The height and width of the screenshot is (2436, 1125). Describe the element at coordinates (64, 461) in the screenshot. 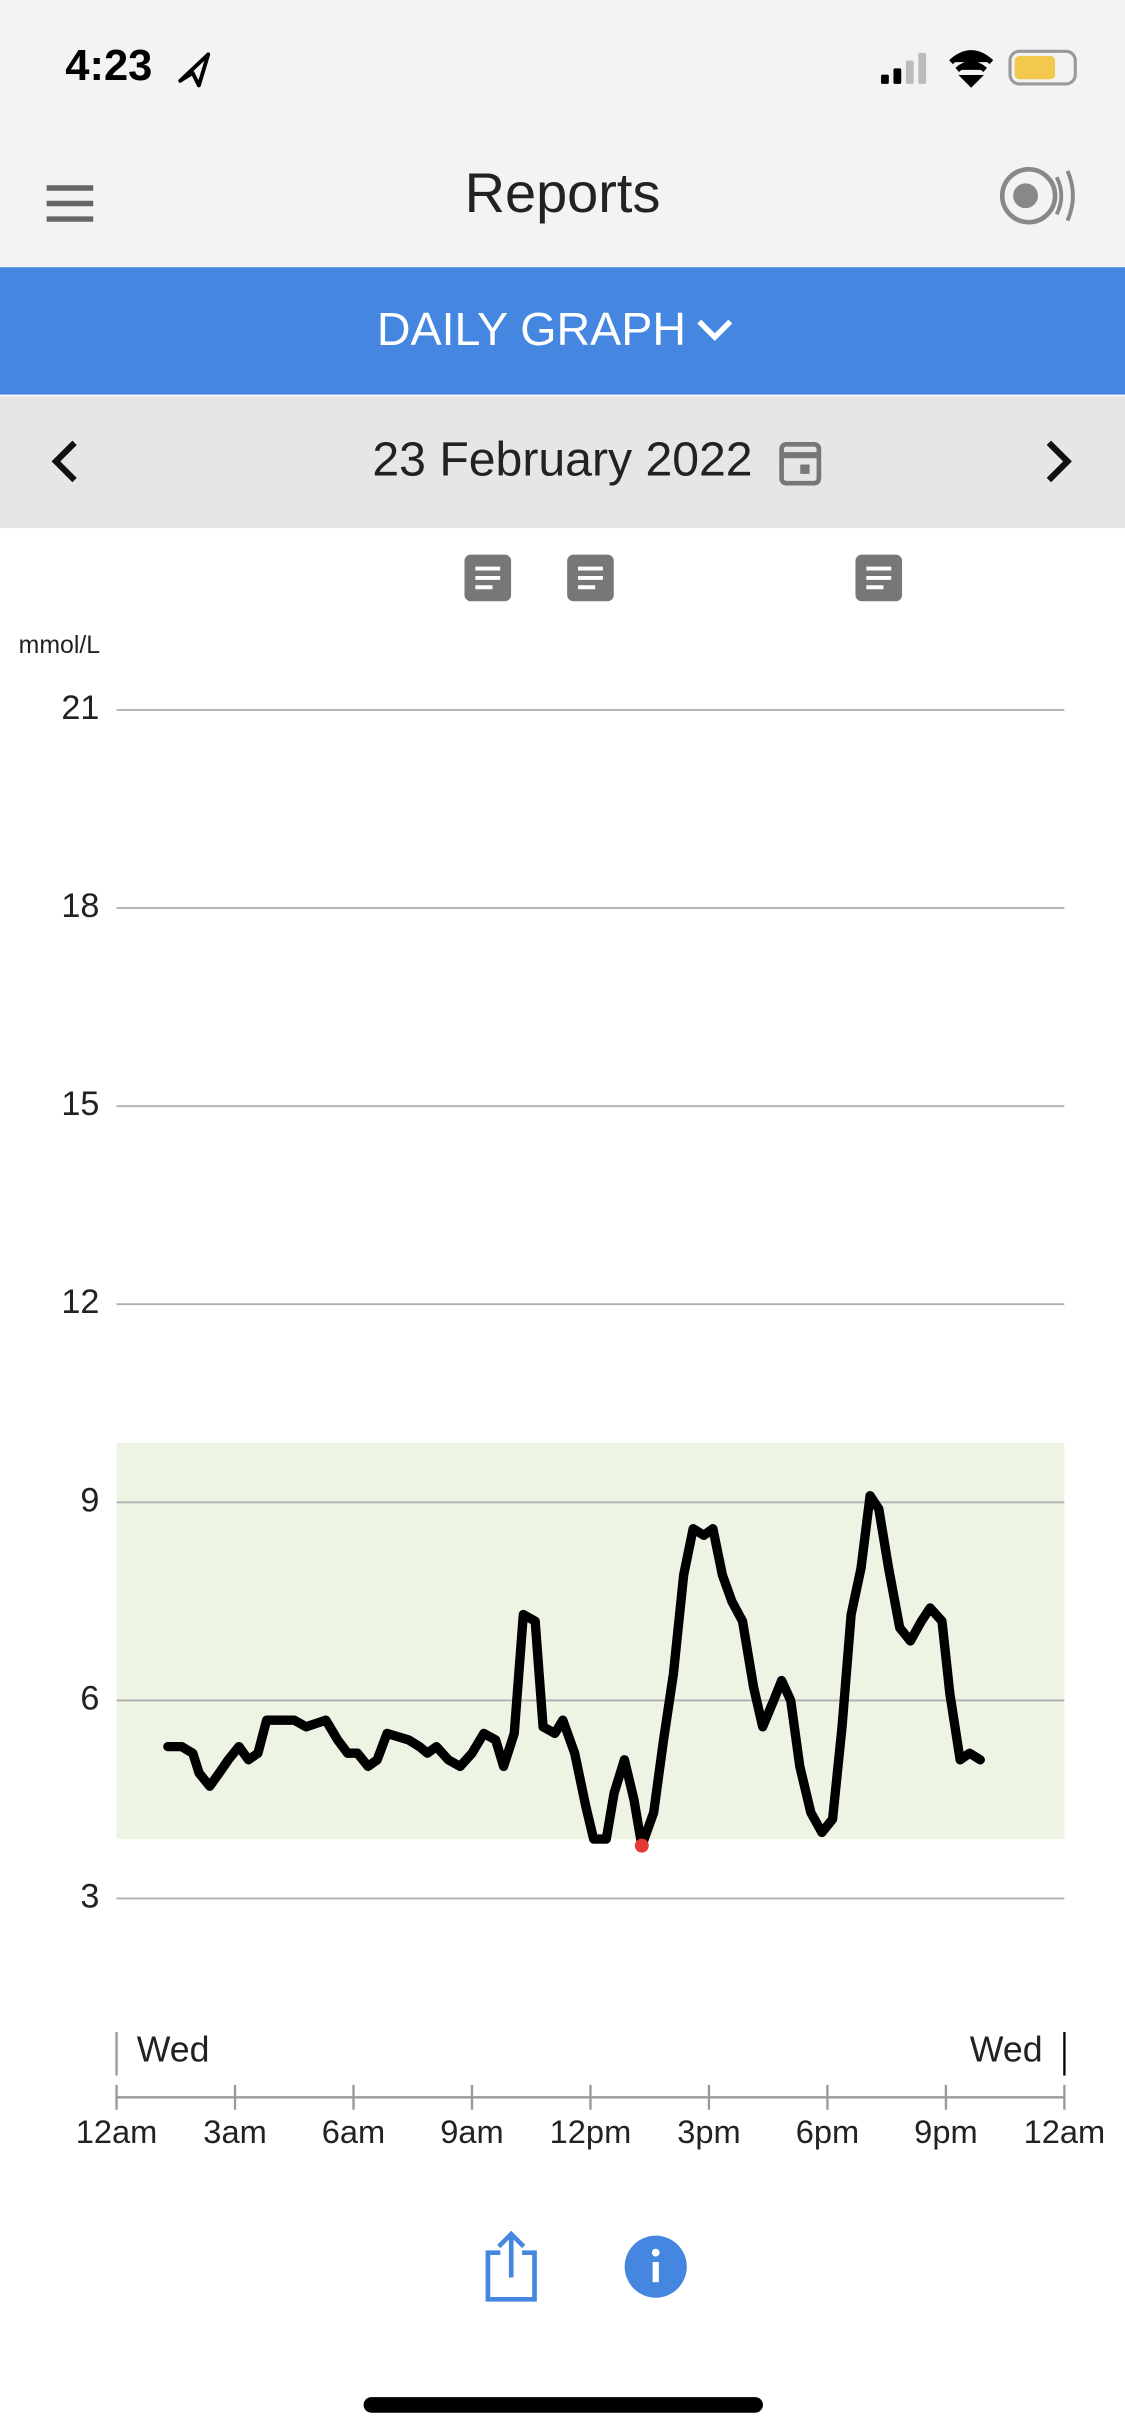

I see `prev-day` at that location.